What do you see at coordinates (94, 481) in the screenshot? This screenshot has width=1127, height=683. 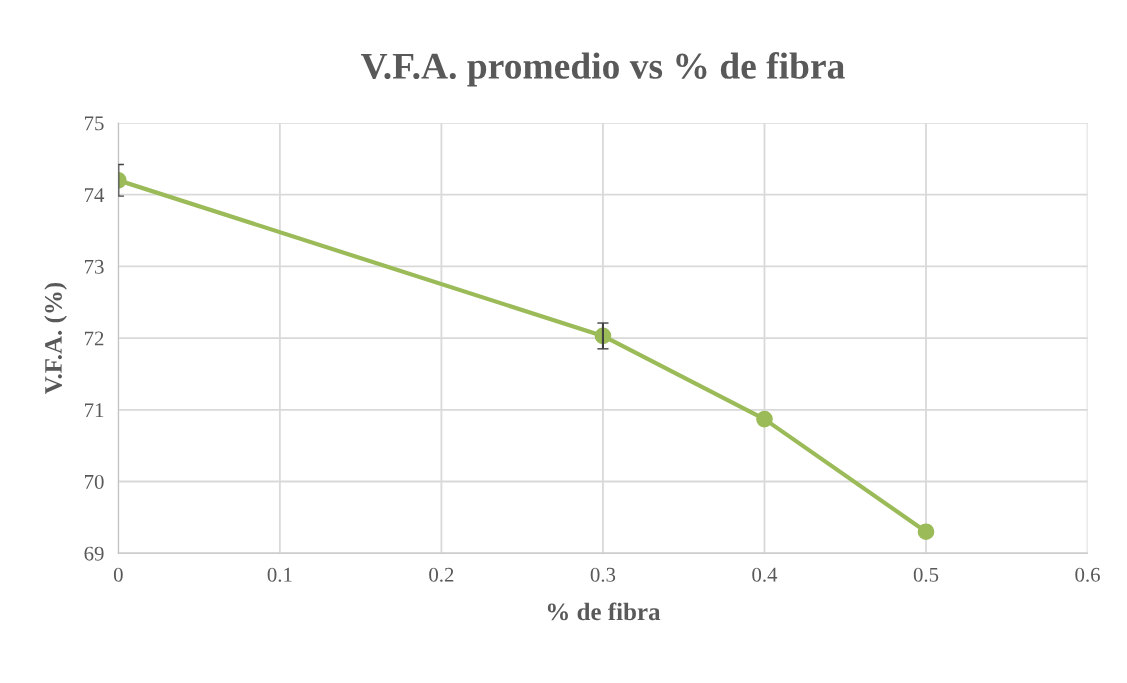 I see `y-tick-label: 70` at bounding box center [94, 481].